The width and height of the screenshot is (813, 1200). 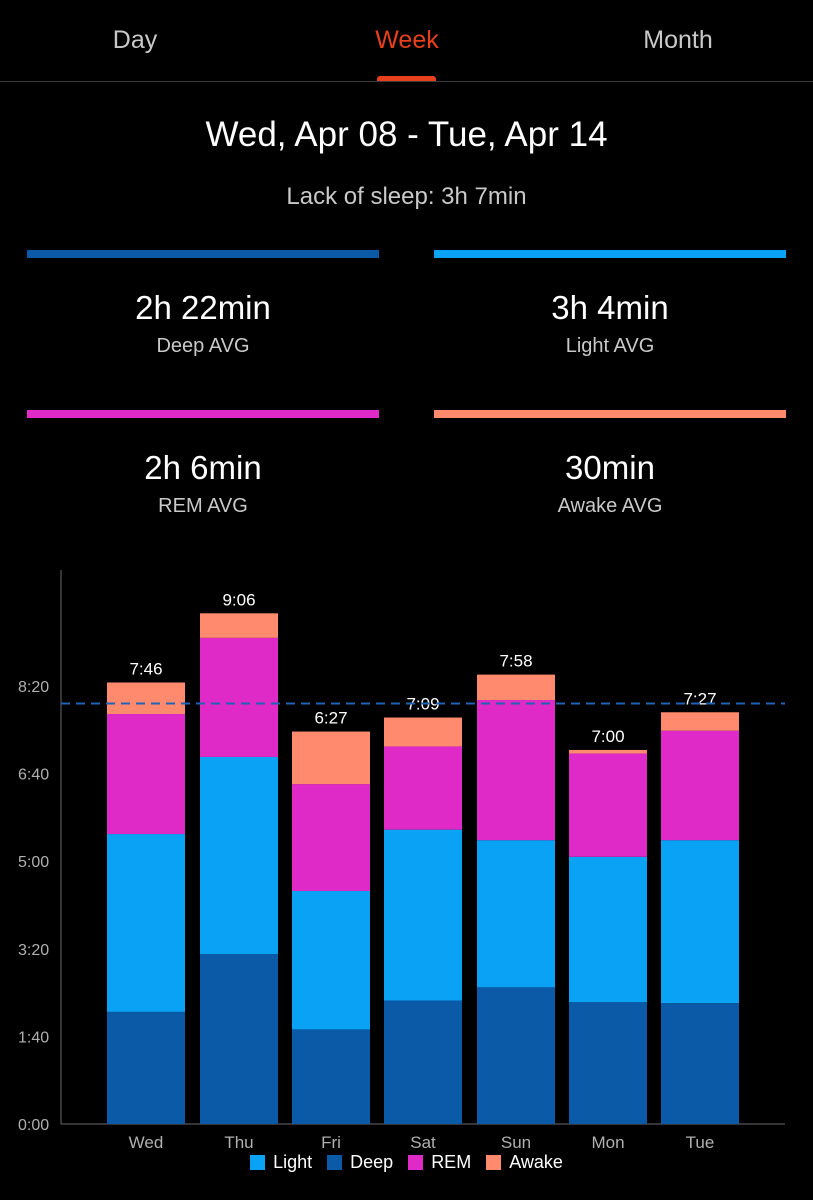 I want to click on tab-month: Month, so click(x=678, y=40).